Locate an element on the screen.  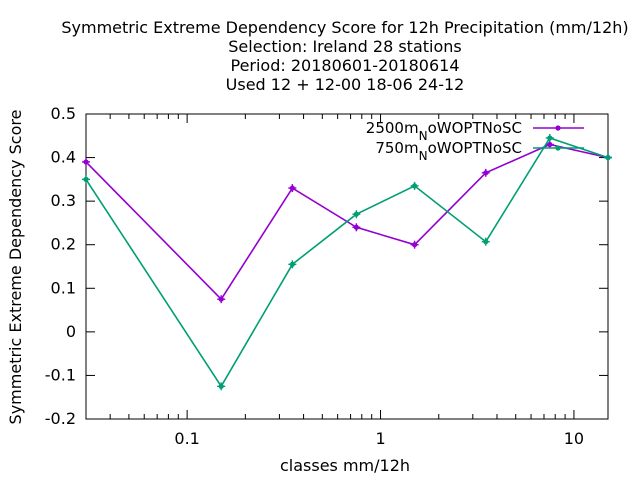
y-tick-label: -0.2 is located at coordinates (60, 418).